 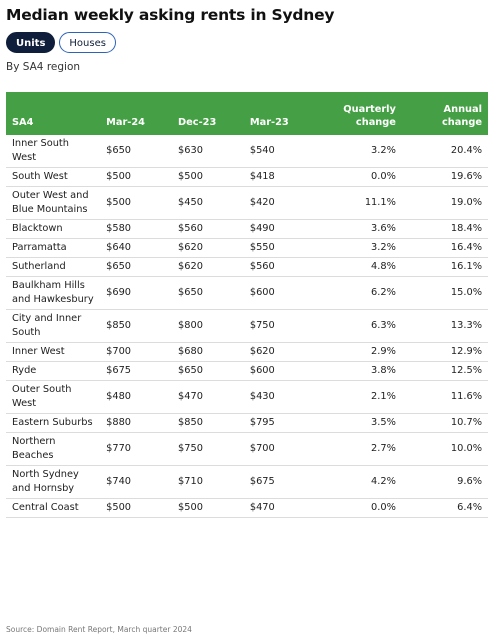 I want to click on mar-24-cell: $480, so click(x=136, y=397).